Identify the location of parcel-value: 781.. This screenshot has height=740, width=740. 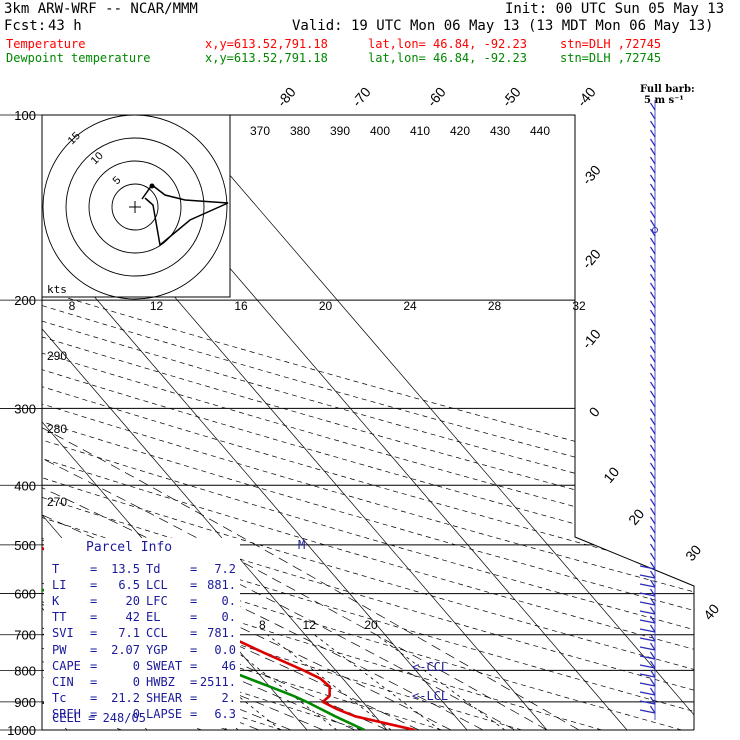
(221, 633).